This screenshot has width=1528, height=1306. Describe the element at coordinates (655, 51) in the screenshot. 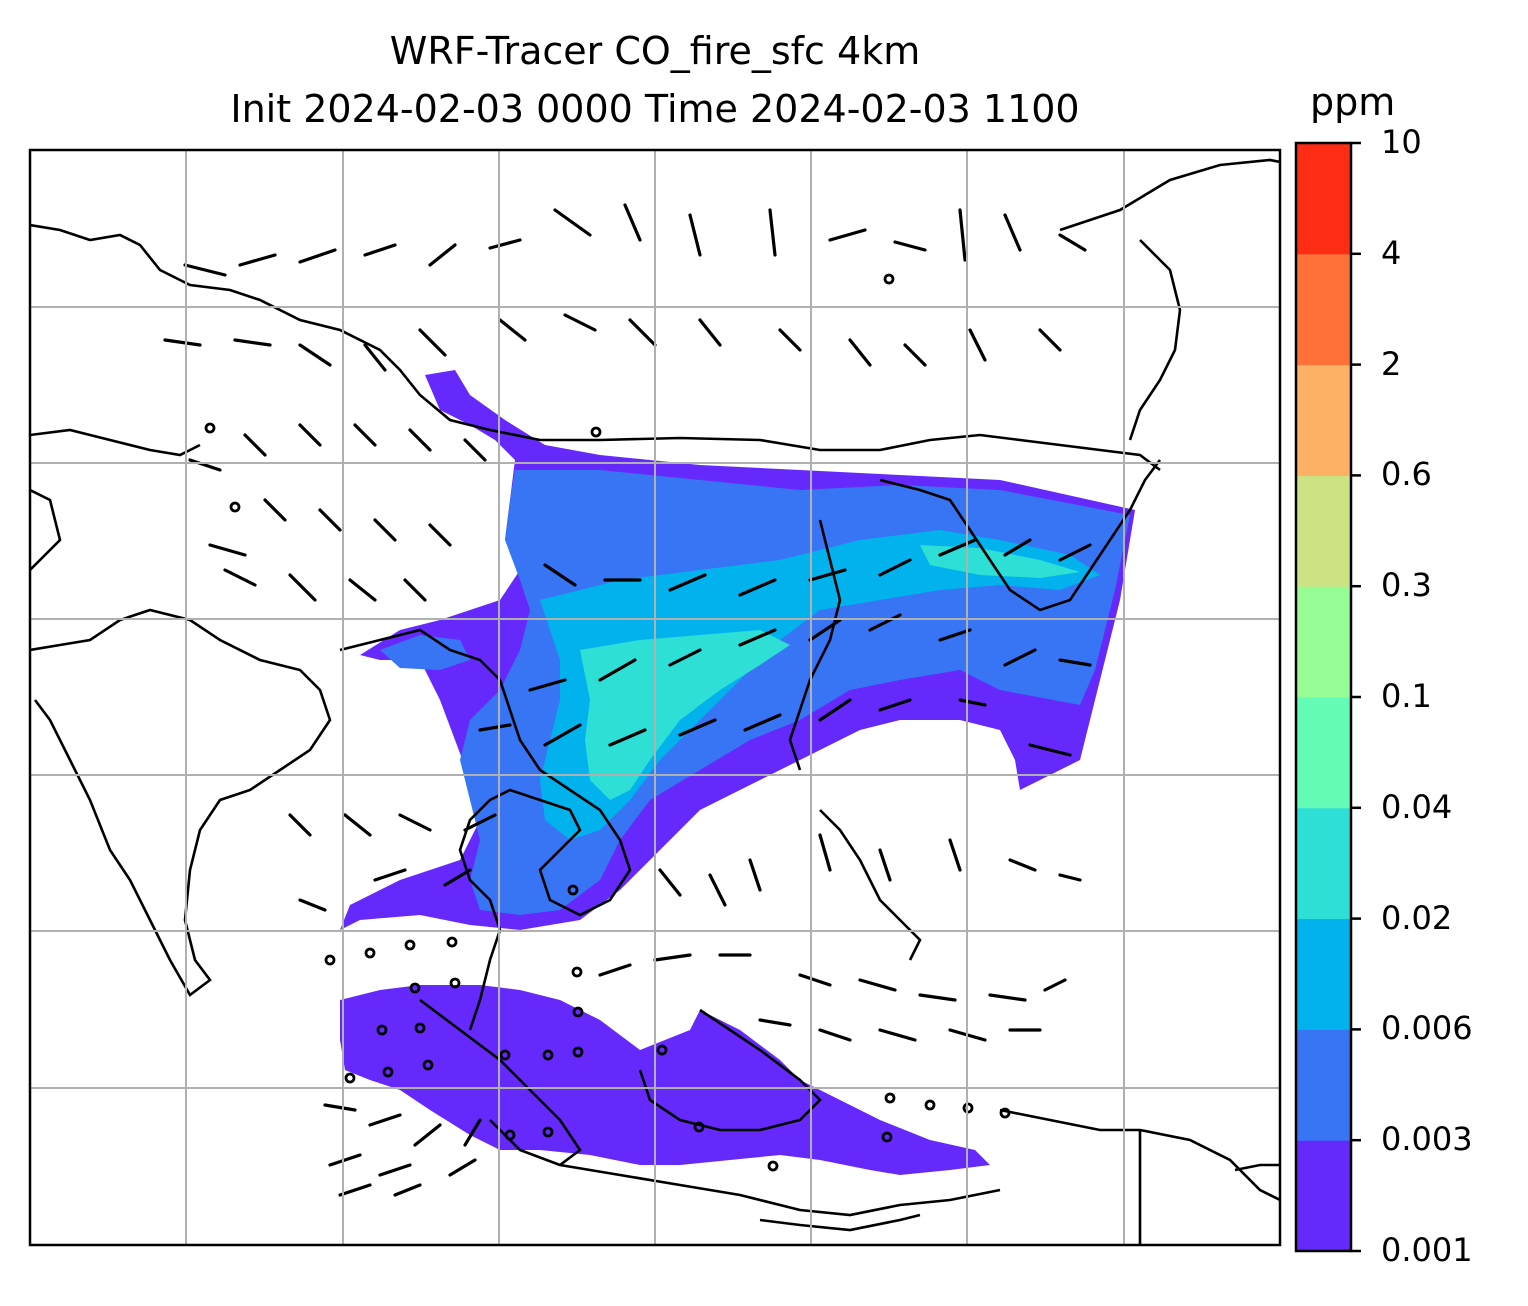

I see `chart-title-line1: WRF-Tracer CO_fire_sfc 4km` at that location.